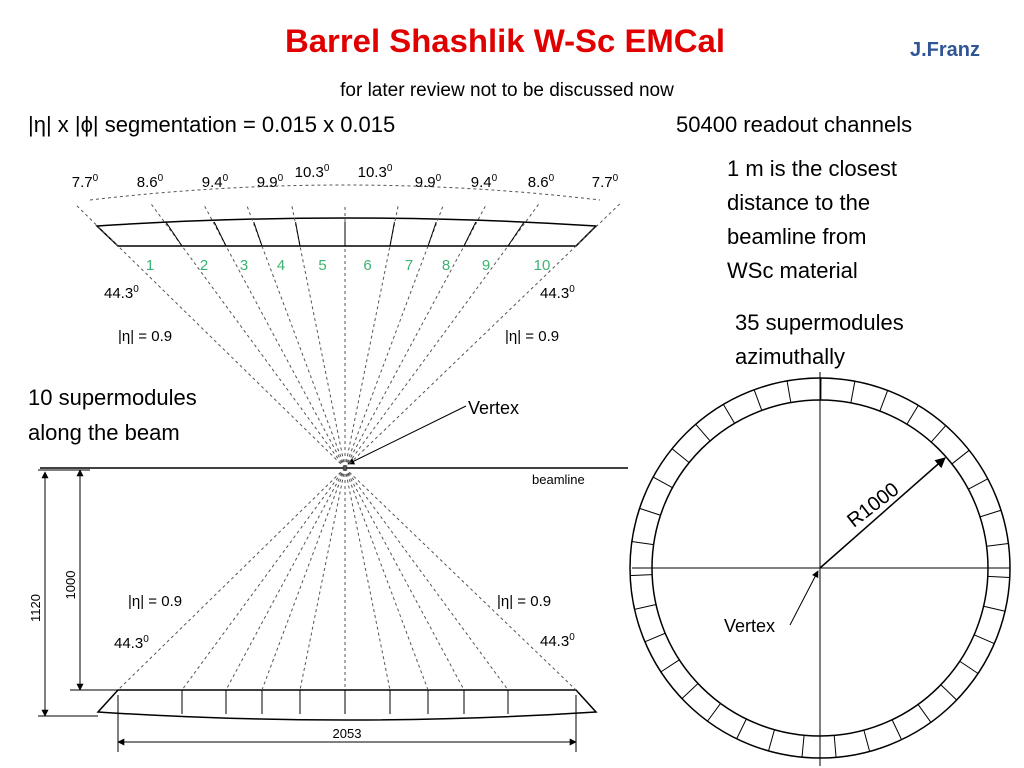 The height and width of the screenshot is (768, 1024). What do you see at coordinates (104, 432) in the screenshot?
I see `note-line: along the beam` at bounding box center [104, 432].